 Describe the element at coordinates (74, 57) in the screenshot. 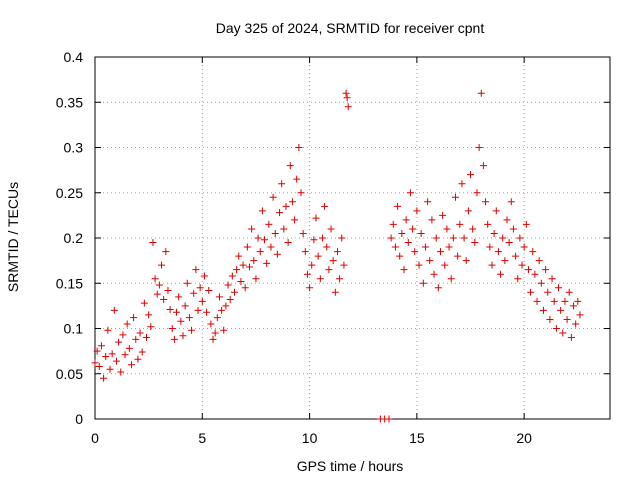

I see `y-tick-label: 0.4` at that location.